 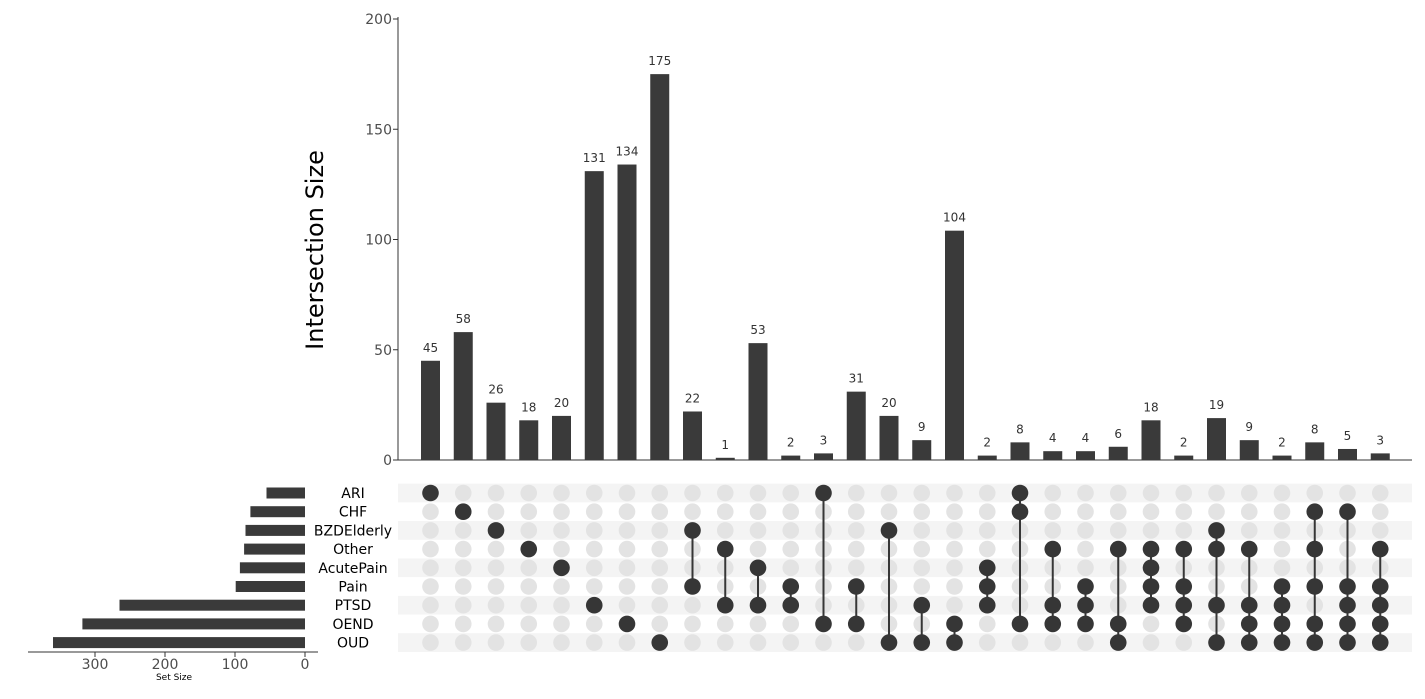 I want to click on bar-value-label: 6, so click(x=1118, y=434).